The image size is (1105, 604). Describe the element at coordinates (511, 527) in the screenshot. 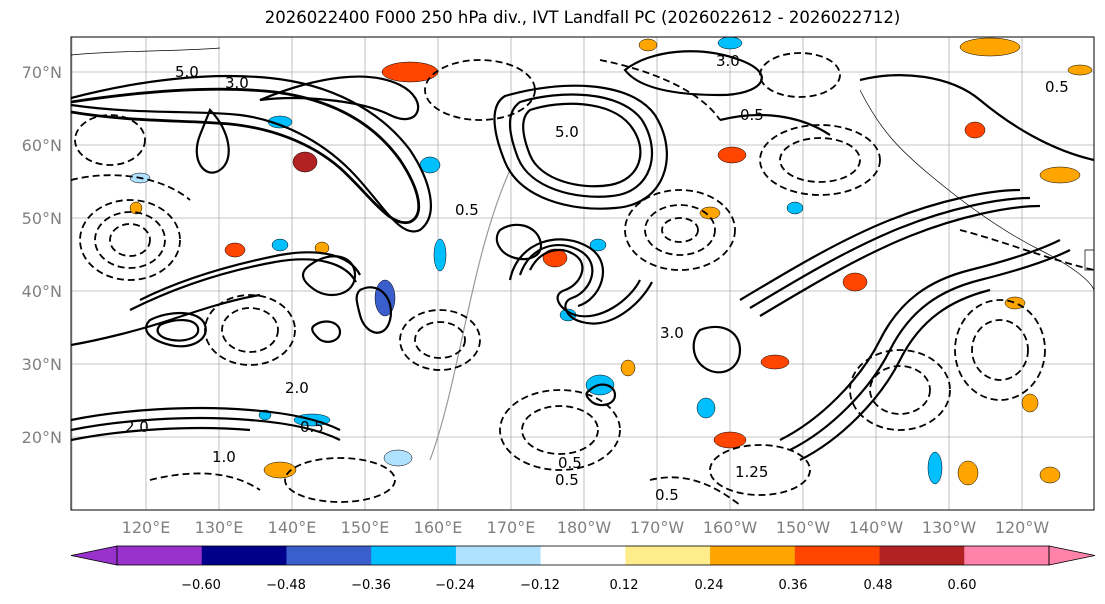

I see `lon-label: 170°E` at that location.